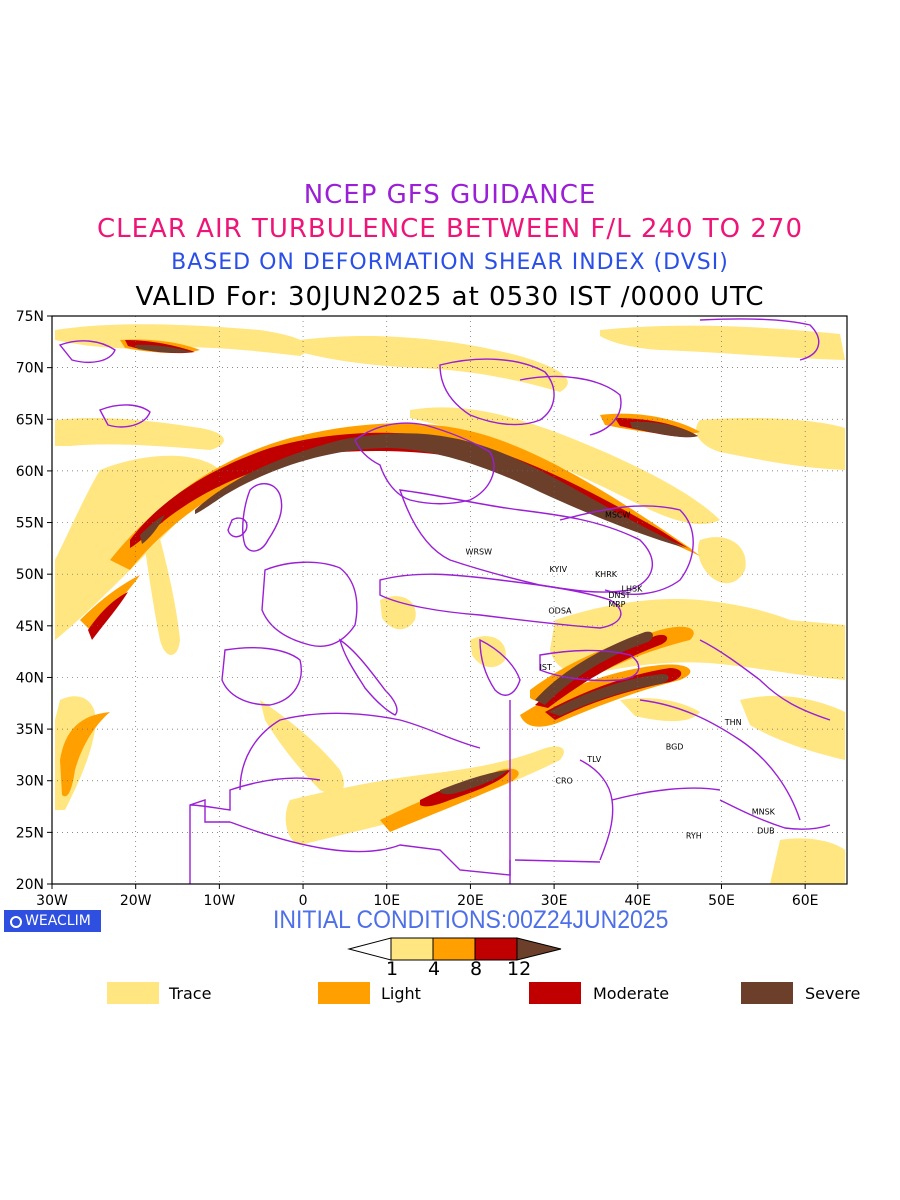 The image size is (900, 1200). What do you see at coordinates (616, 604) in the screenshot?
I see `station-label: MRP` at bounding box center [616, 604].